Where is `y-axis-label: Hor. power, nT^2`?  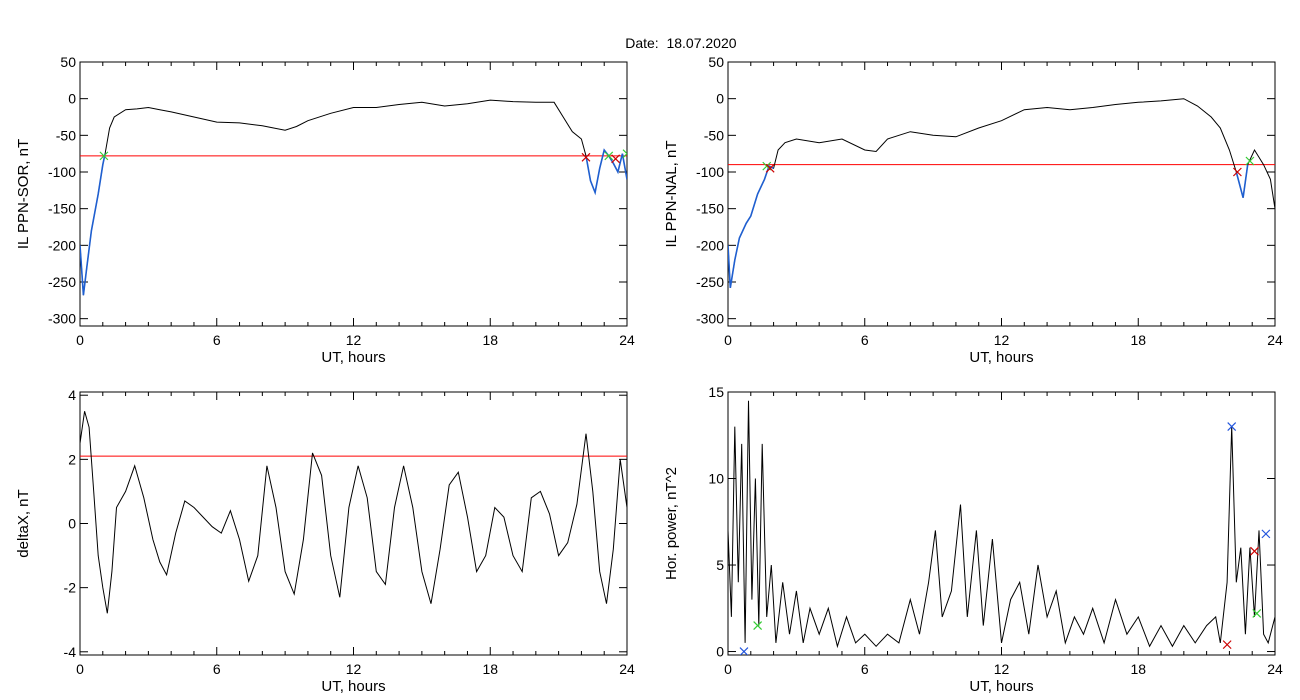 y-axis-label: Hor. power, nT^2 is located at coordinates (671, 523).